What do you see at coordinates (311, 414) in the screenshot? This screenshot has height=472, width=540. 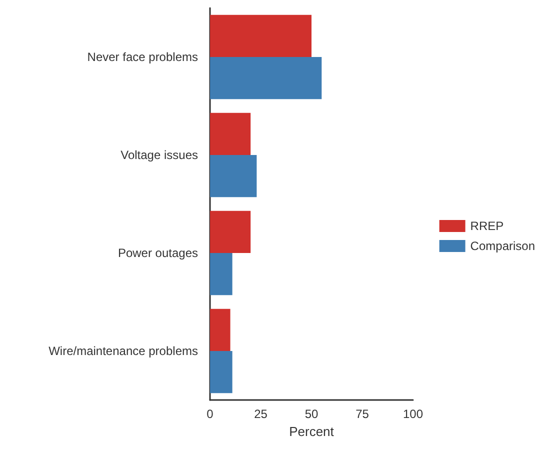 I see `x-tick-label: 50` at bounding box center [311, 414].